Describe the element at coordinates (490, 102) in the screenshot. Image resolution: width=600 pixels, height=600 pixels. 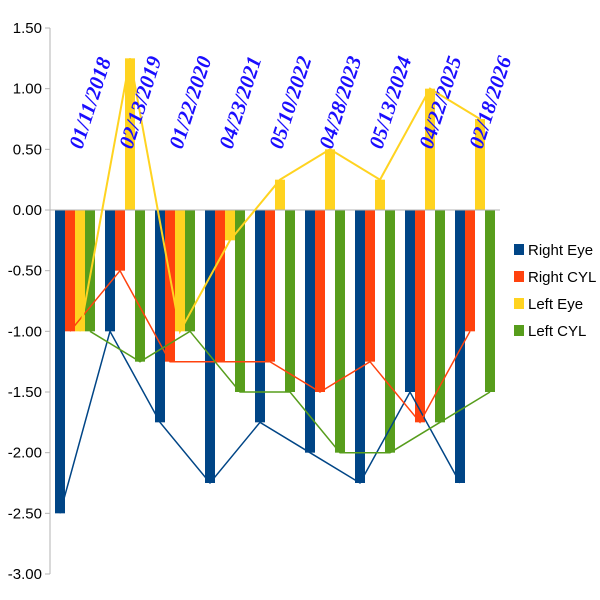
I see `category-label: 02/18/2026` at that location.